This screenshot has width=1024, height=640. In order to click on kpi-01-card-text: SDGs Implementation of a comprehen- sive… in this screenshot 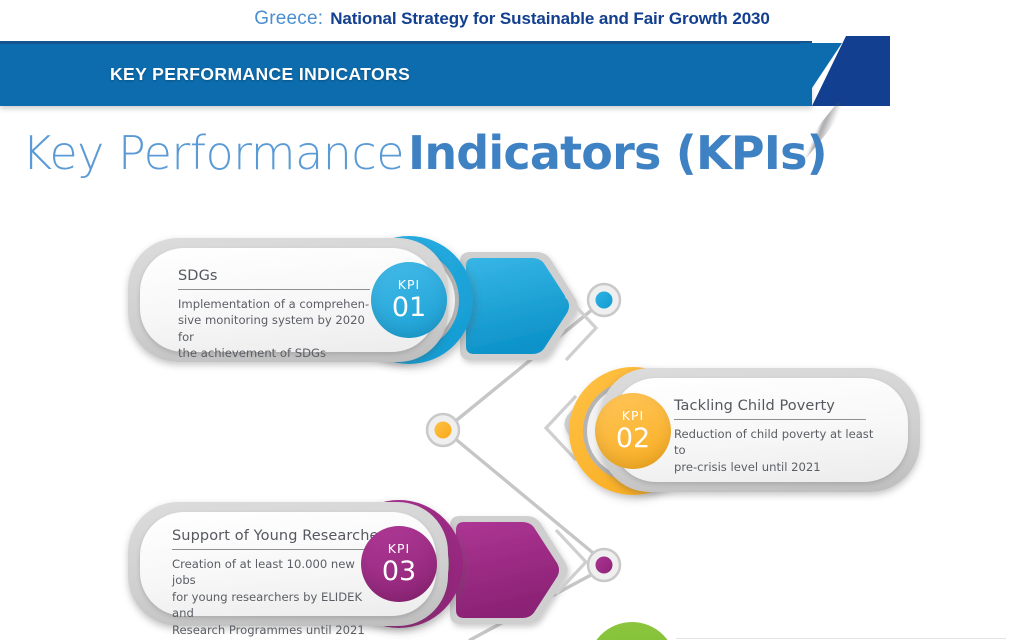, I will do `click(278, 315)`.